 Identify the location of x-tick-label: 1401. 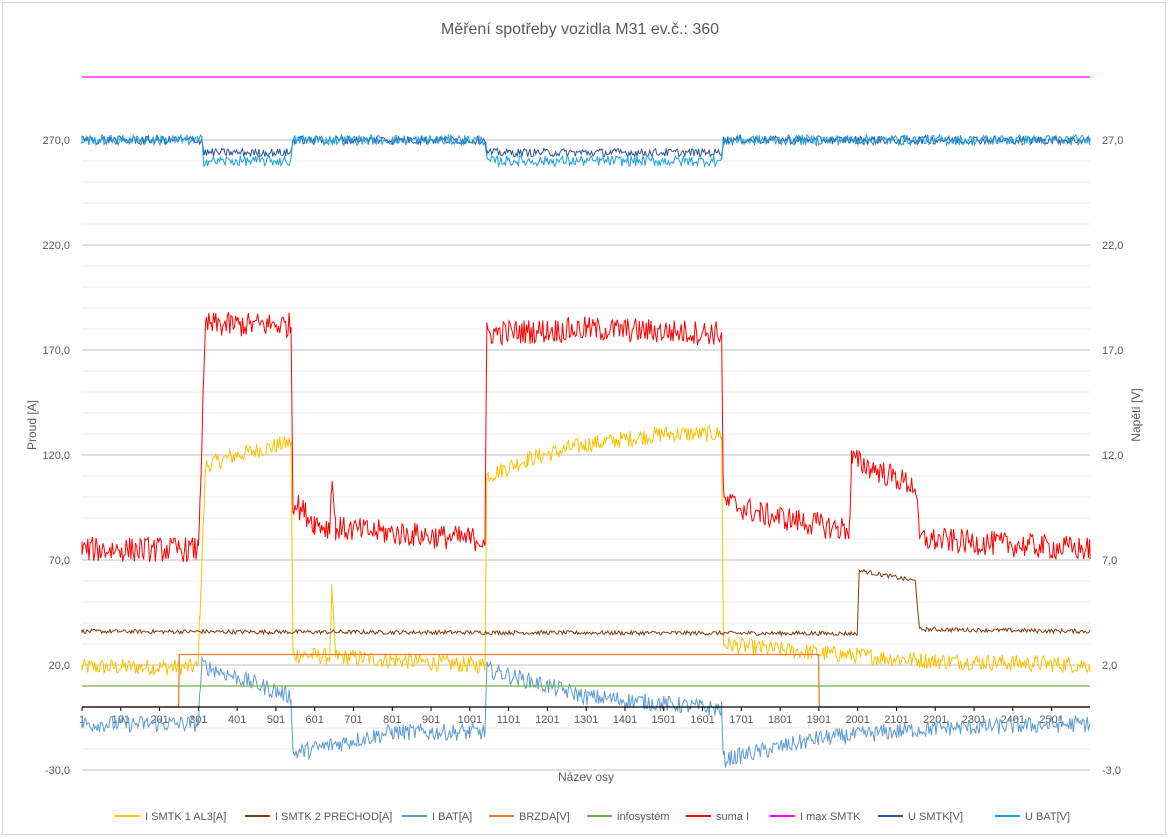
(625, 720).